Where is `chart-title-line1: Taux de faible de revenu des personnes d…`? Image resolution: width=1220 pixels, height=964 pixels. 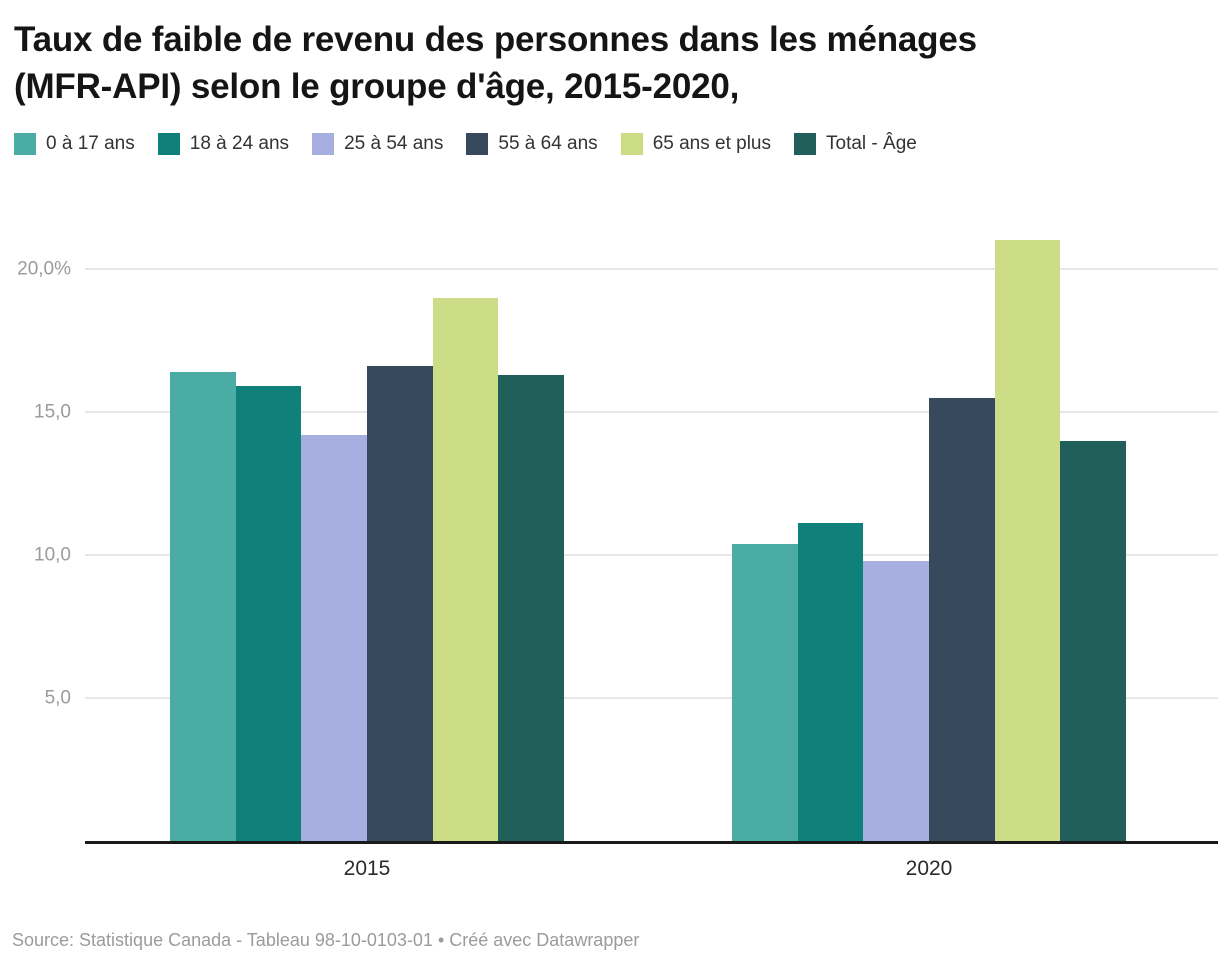 chart-title-line1: Taux de faible de revenu des personnes d… is located at coordinates (495, 39).